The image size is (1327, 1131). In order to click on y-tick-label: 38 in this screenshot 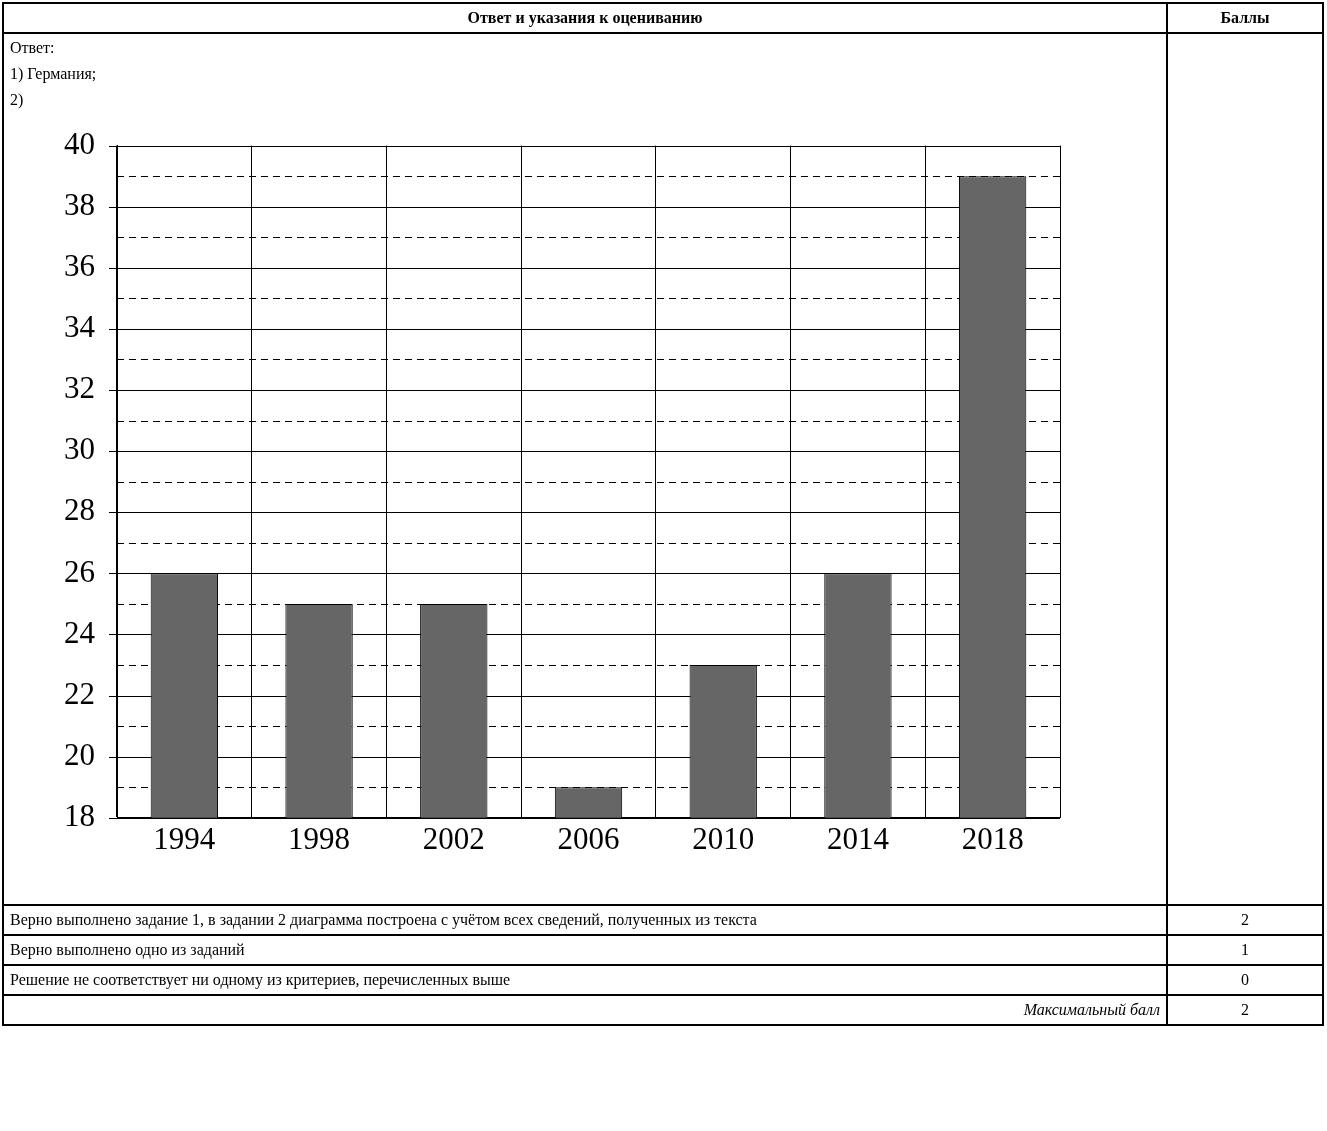, I will do `click(79, 204)`.